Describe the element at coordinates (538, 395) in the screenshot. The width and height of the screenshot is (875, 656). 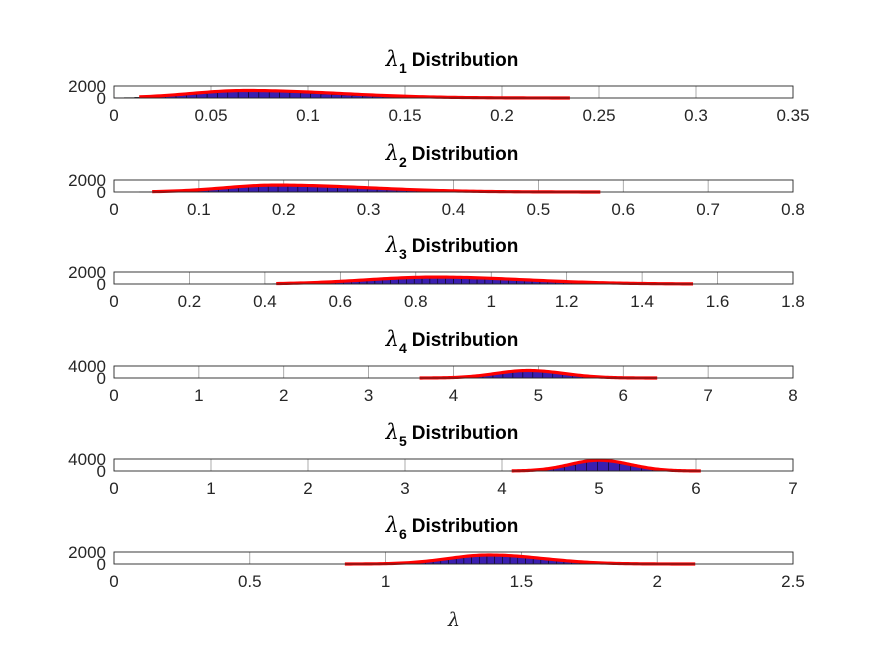
I see `x-tick-label: 5` at that location.